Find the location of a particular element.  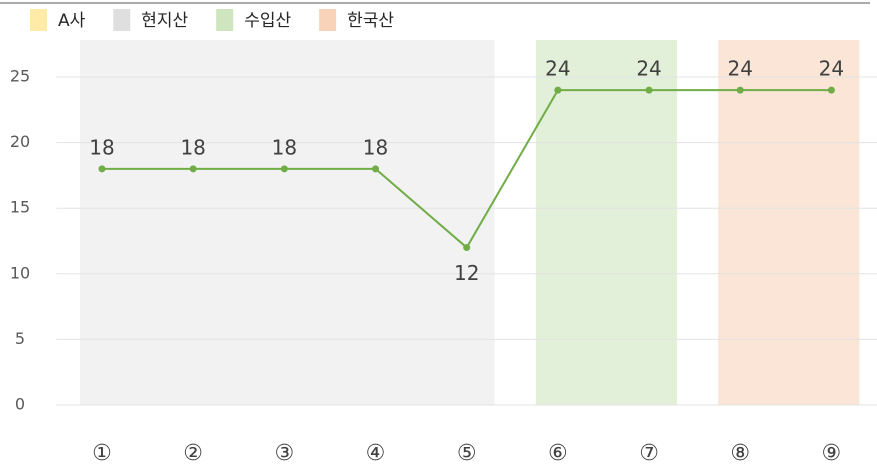

x-tick-label: ⑨ is located at coordinates (832, 453).